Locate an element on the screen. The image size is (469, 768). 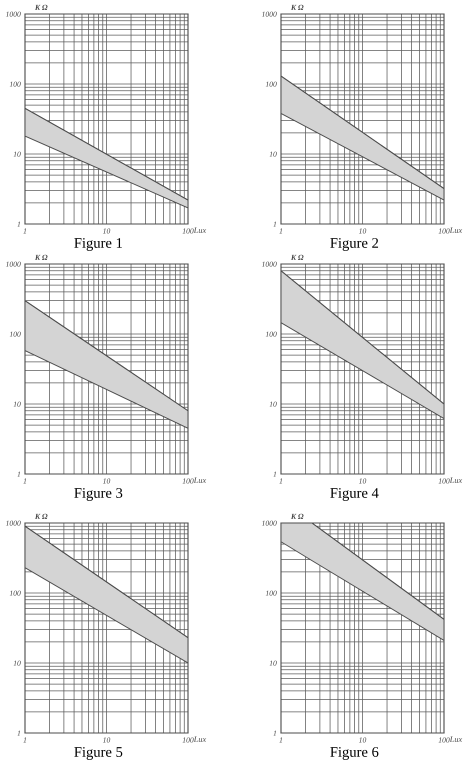
text: Figure 2 is located at coordinates (354, 244).